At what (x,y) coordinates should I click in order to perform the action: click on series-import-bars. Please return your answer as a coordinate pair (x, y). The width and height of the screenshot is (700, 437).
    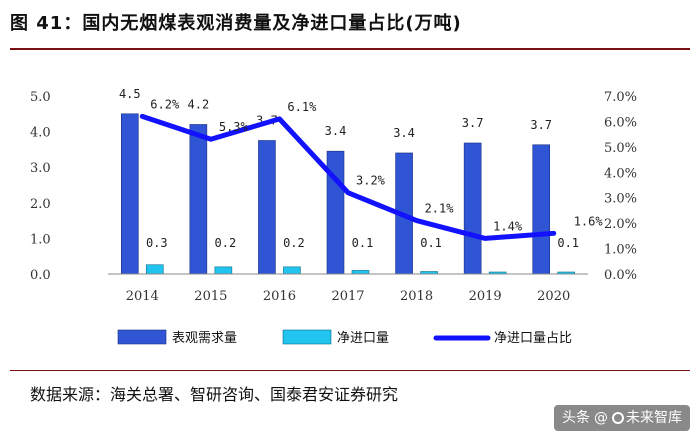
    Looking at the image, I should click on (360, 269).